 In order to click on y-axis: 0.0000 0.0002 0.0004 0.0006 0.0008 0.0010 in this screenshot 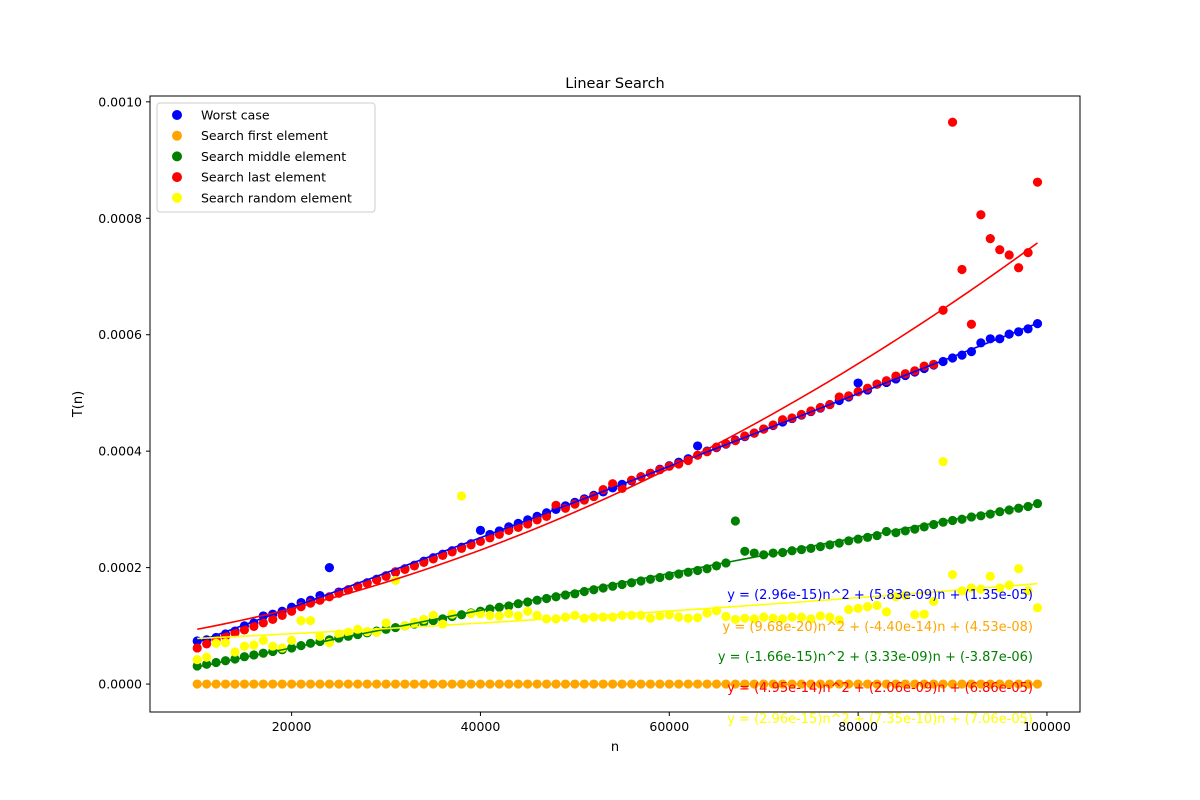, I will do `click(124, 393)`.